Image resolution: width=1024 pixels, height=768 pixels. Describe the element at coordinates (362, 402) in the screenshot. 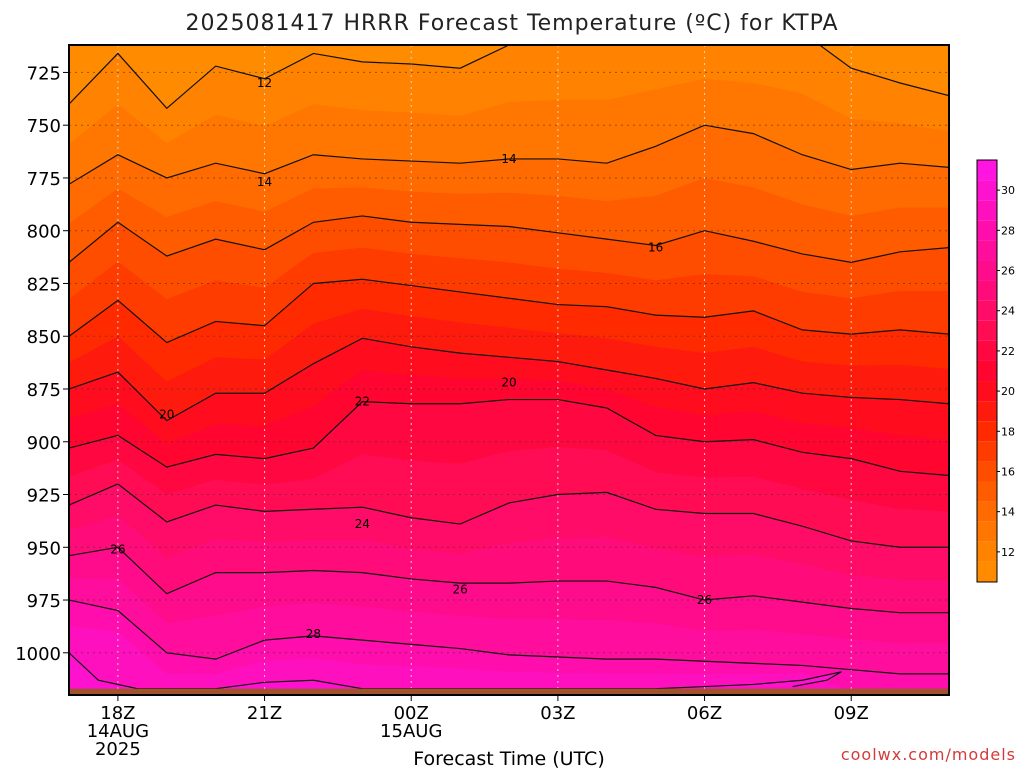

I see `contour-label-22: 22` at that location.